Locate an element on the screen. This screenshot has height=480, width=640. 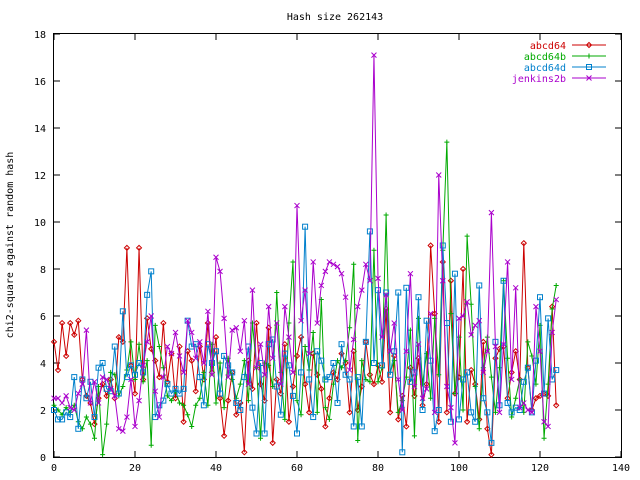
y-tick-label: 4 is located at coordinates (43, 364).